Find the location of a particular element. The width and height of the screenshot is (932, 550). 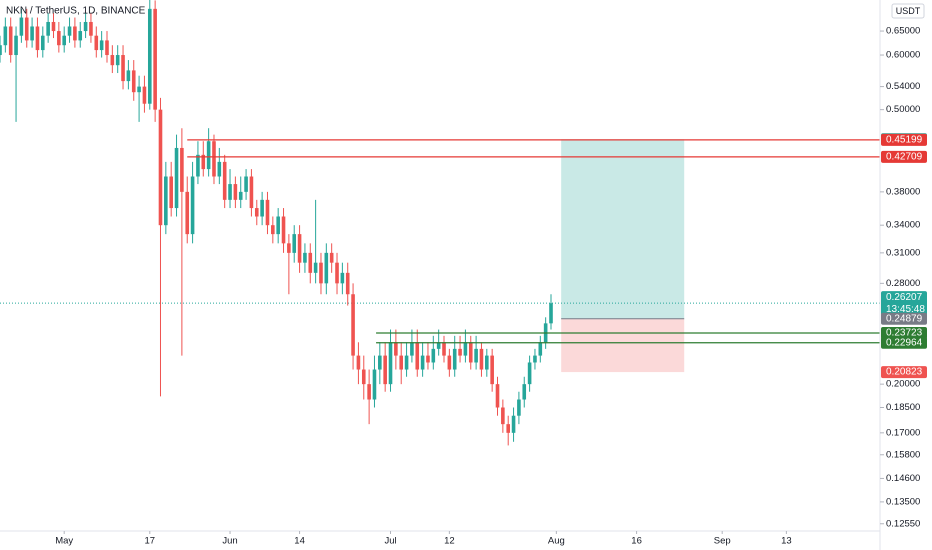

x-tick-label: Aug is located at coordinates (556, 541).